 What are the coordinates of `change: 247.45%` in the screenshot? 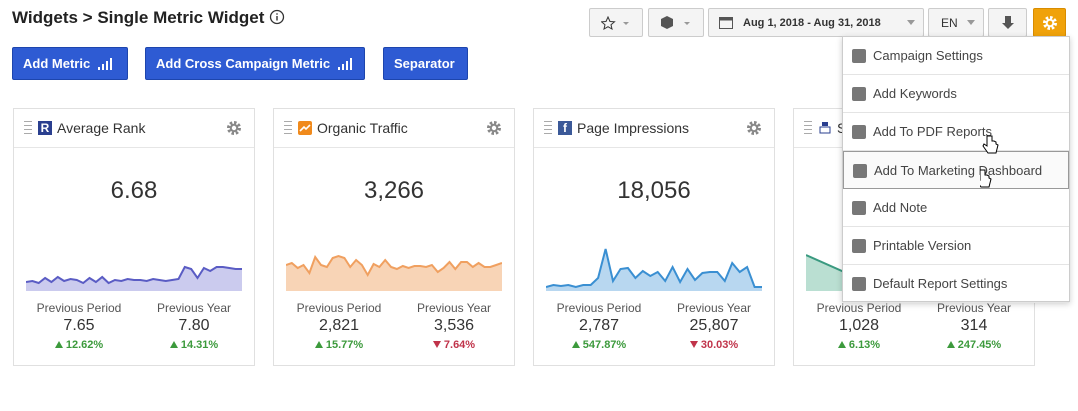 It's located at (974, 345).